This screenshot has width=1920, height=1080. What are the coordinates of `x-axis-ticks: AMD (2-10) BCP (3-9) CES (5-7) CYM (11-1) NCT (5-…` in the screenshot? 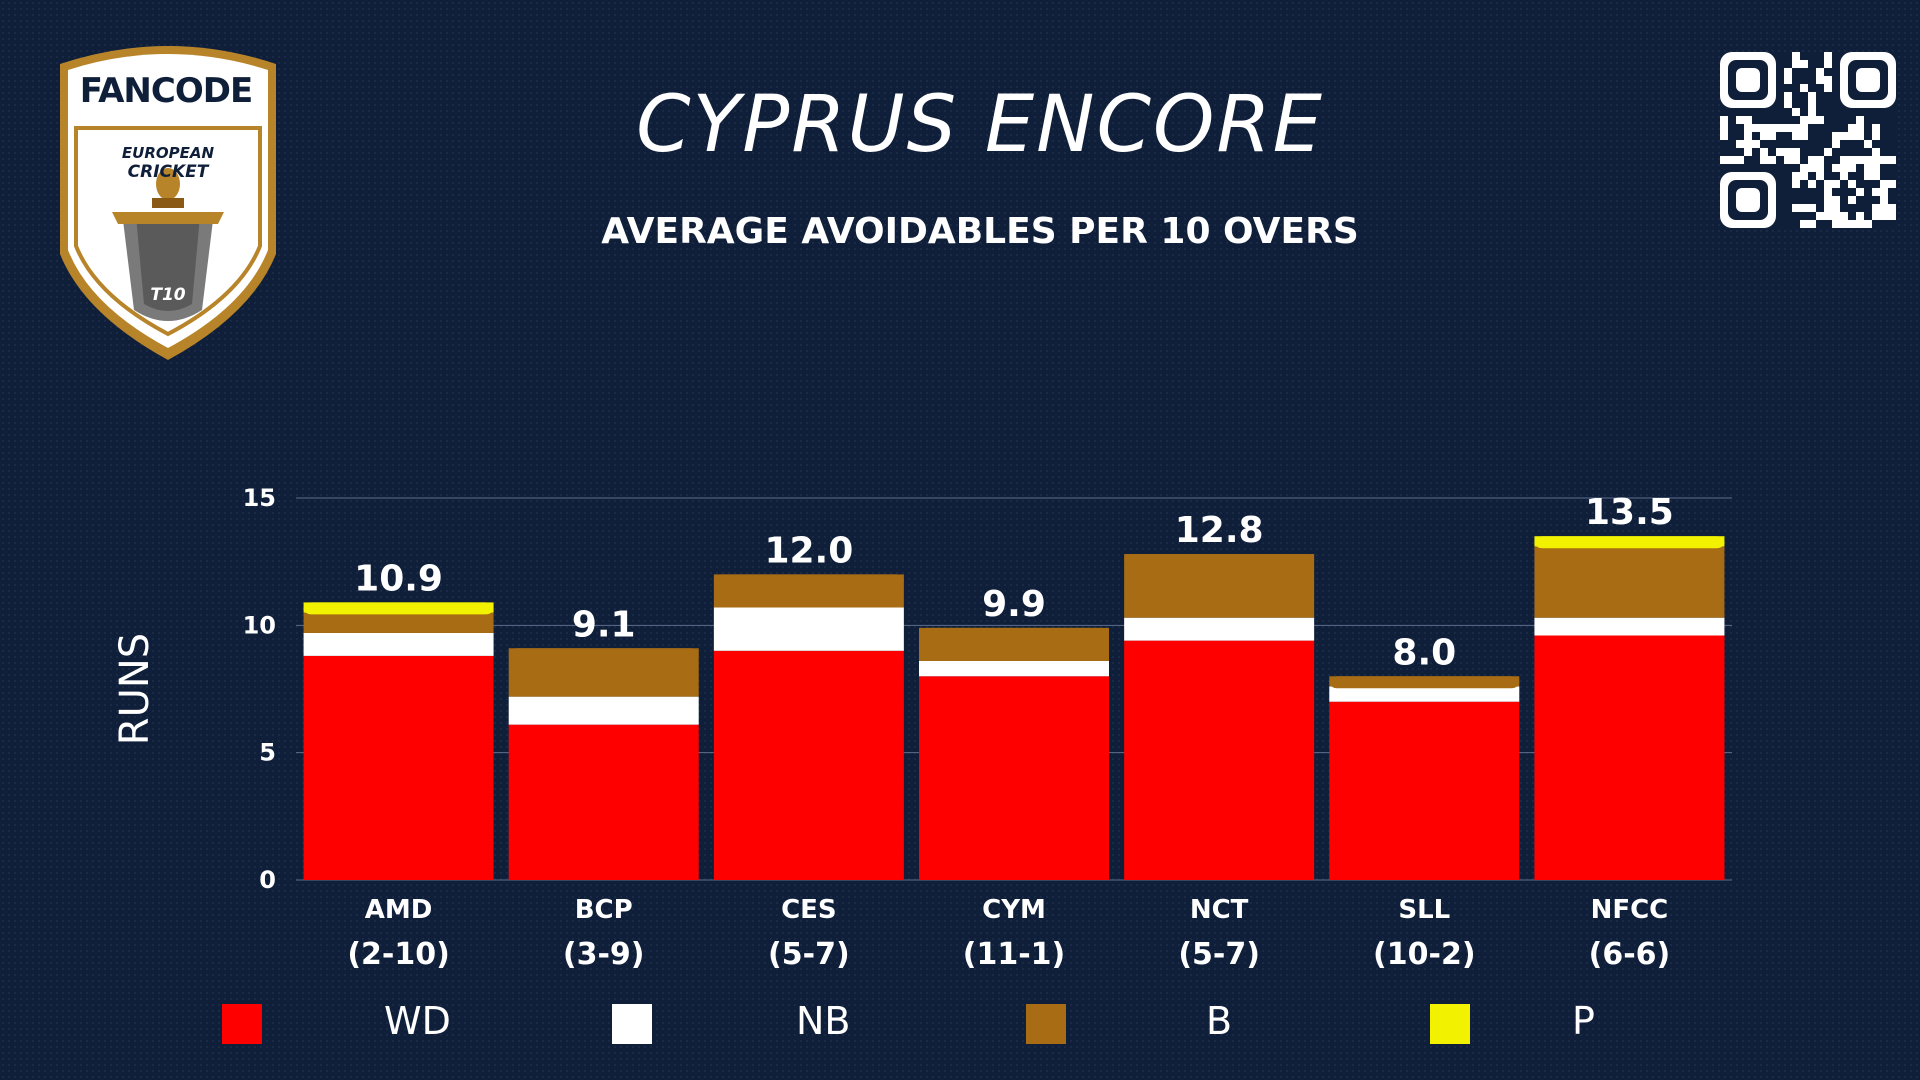 It's located at (1008, 933).